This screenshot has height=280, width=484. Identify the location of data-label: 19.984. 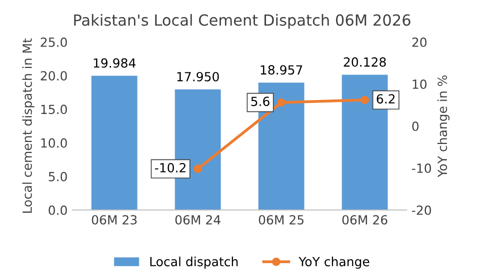
(115, 63).